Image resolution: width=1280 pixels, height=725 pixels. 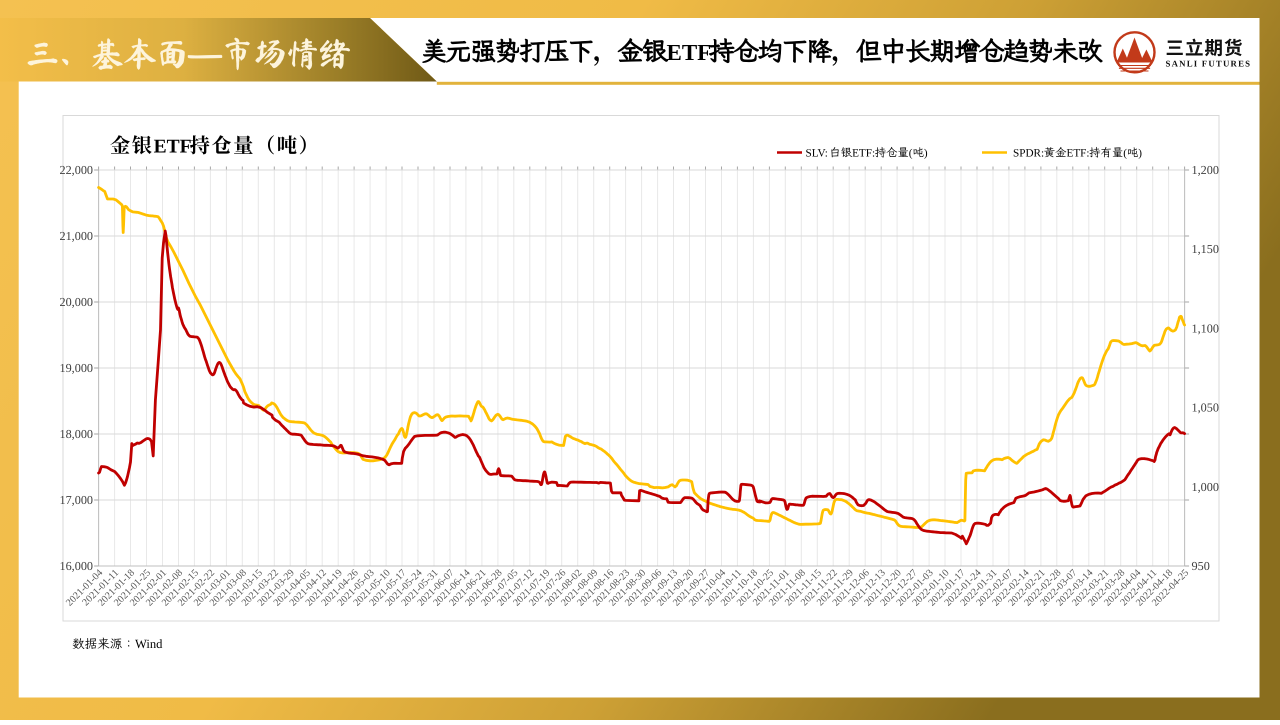 What do you see at coordinates (76, 368) in the screenshot?
I see `svg-text: 19,000` at bounding box center [76, 368].